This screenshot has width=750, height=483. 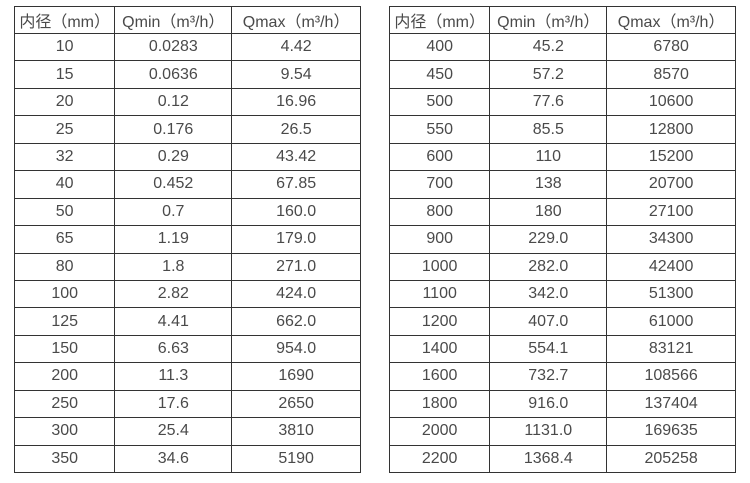 What do you see at coordinates (439, 47) in the screenshot?
I see `table-cell: 400` at bounding box center [439, 47].